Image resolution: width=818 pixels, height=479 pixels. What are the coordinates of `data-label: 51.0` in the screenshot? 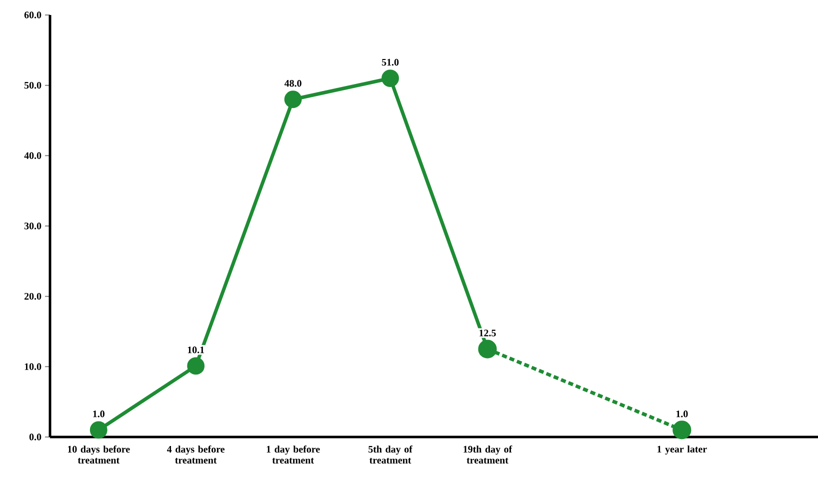 It's located at (390, 62).